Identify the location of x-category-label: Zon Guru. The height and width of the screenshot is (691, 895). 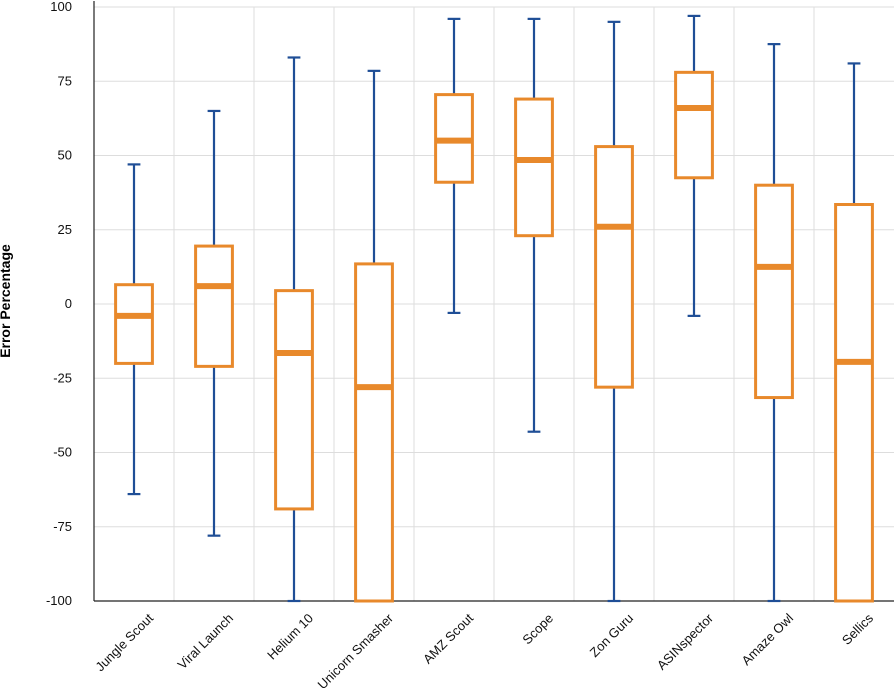
(611, 635).